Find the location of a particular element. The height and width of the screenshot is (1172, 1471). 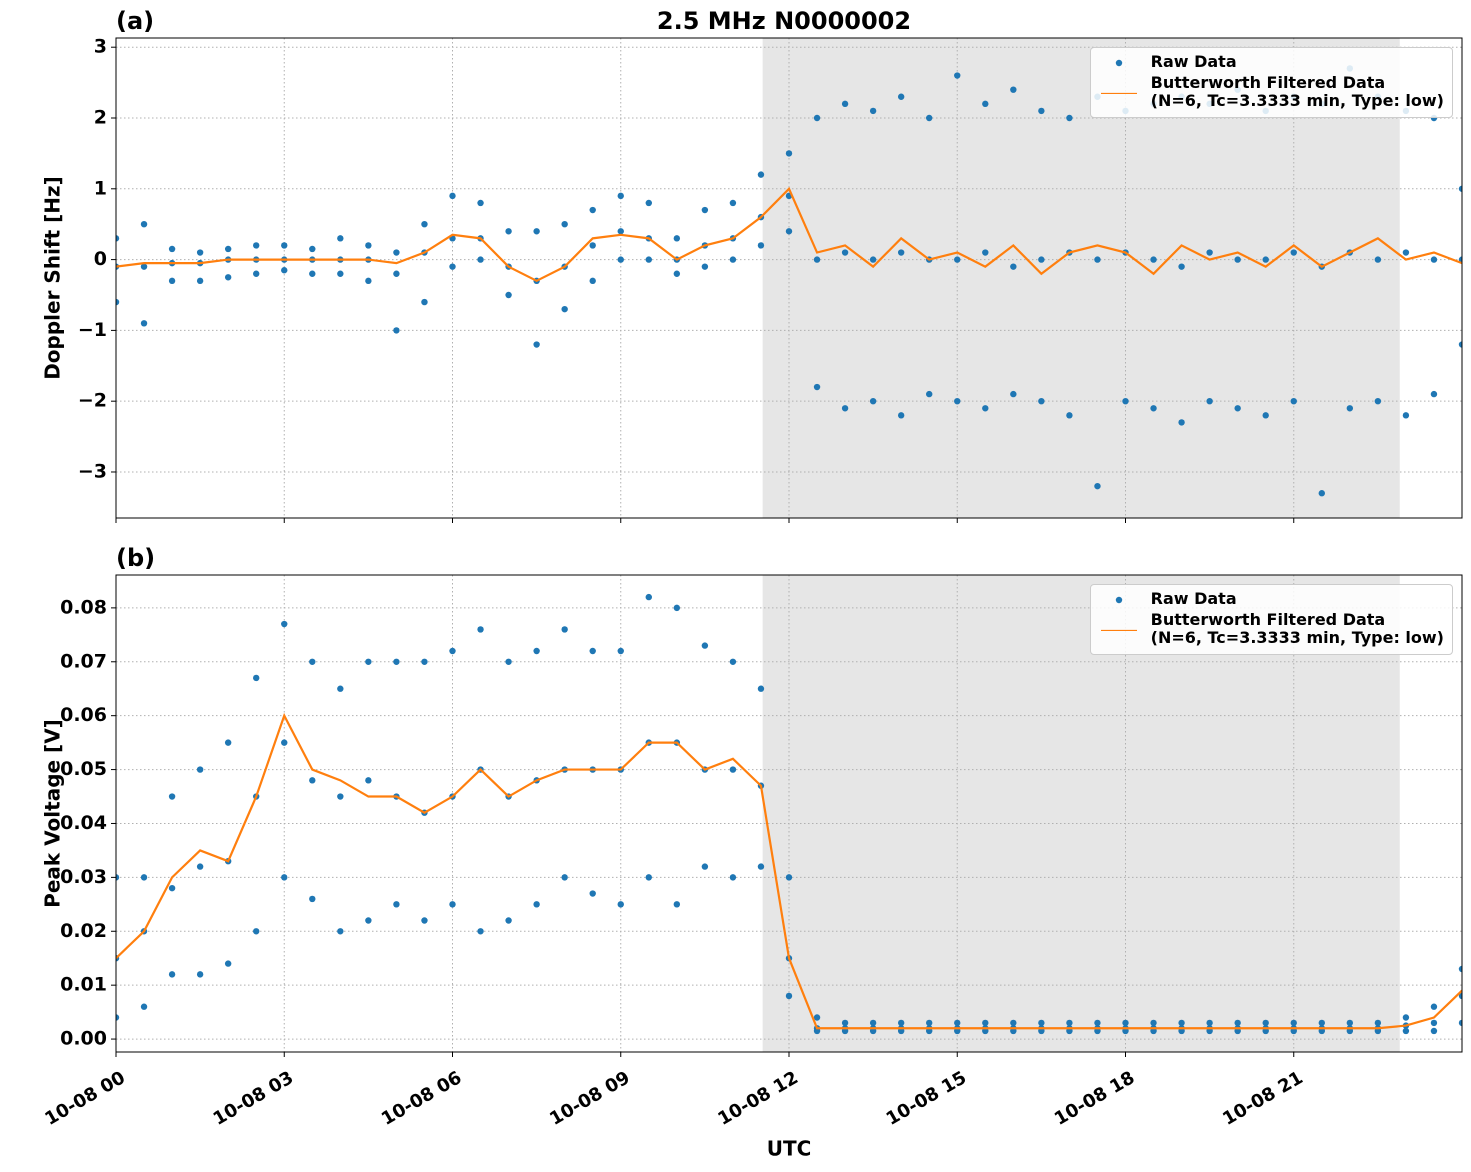

y-tick-label: 0.08 is located at coordinates (83, 607).